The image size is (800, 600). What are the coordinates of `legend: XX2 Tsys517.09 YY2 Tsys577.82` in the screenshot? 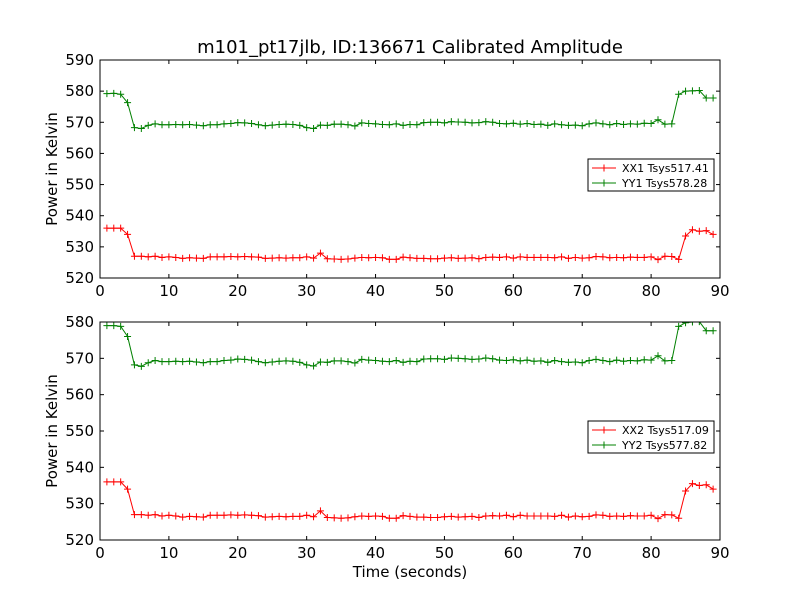 It's located at (651, 437).